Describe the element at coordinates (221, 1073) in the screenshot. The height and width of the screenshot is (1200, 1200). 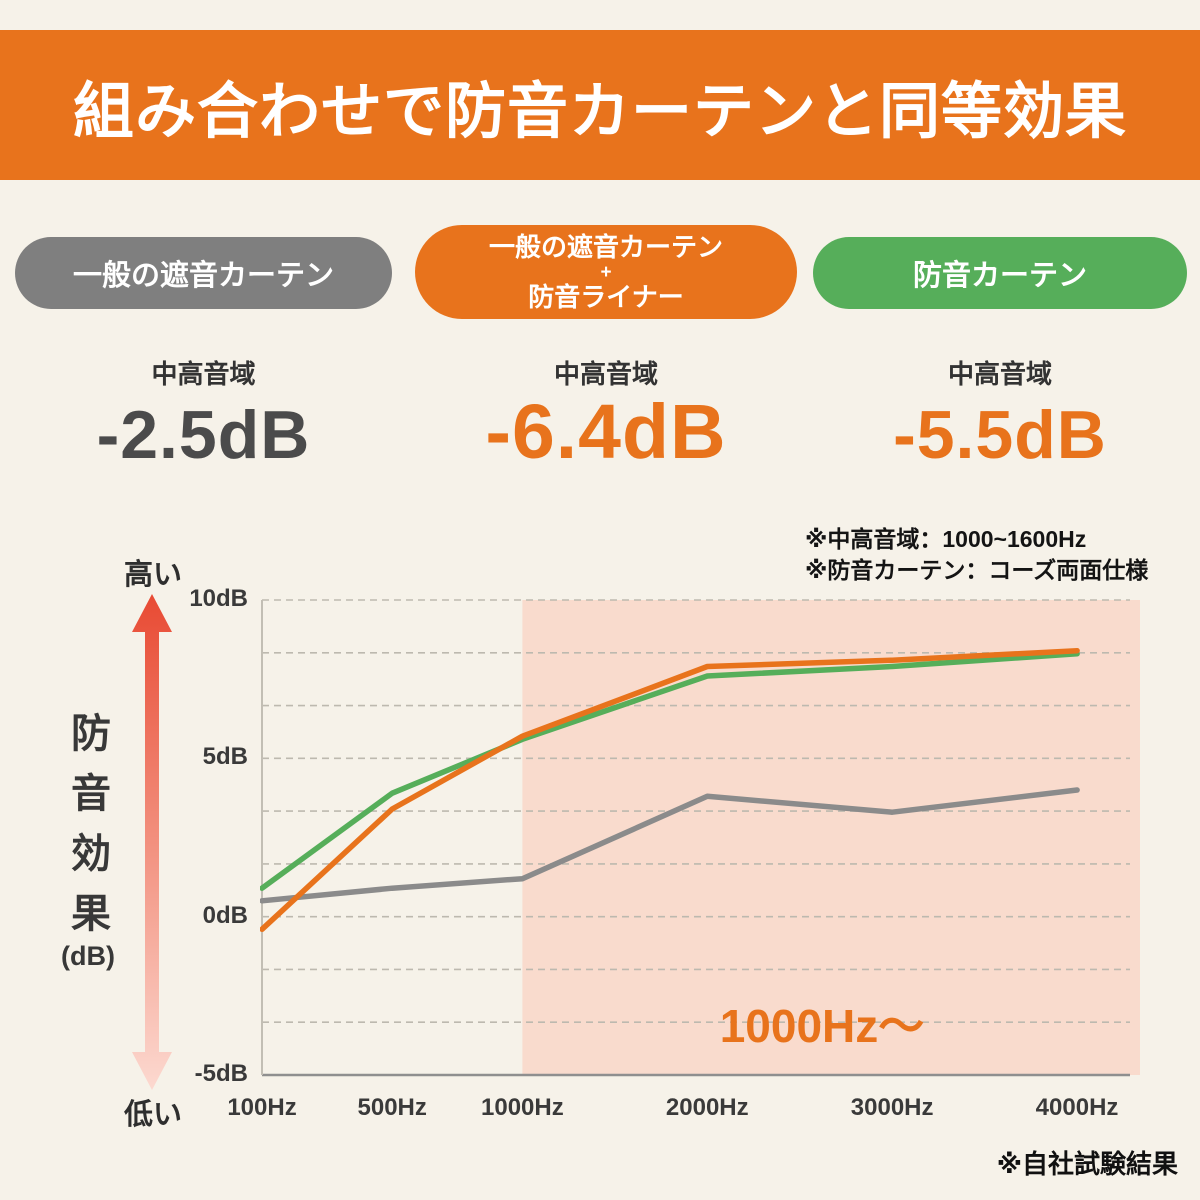
I see `y-tick-label: -5dB` at that location.